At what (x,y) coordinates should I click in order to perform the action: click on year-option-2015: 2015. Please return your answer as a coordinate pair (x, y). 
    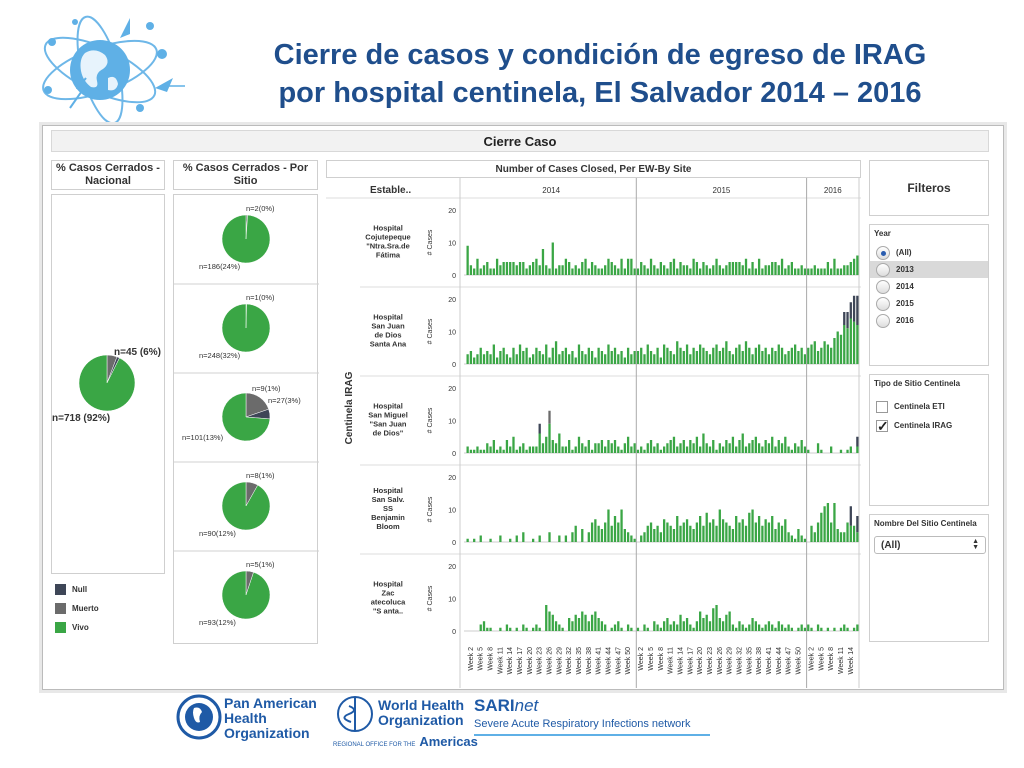
    Looking at the image, I should click on (929, 303).